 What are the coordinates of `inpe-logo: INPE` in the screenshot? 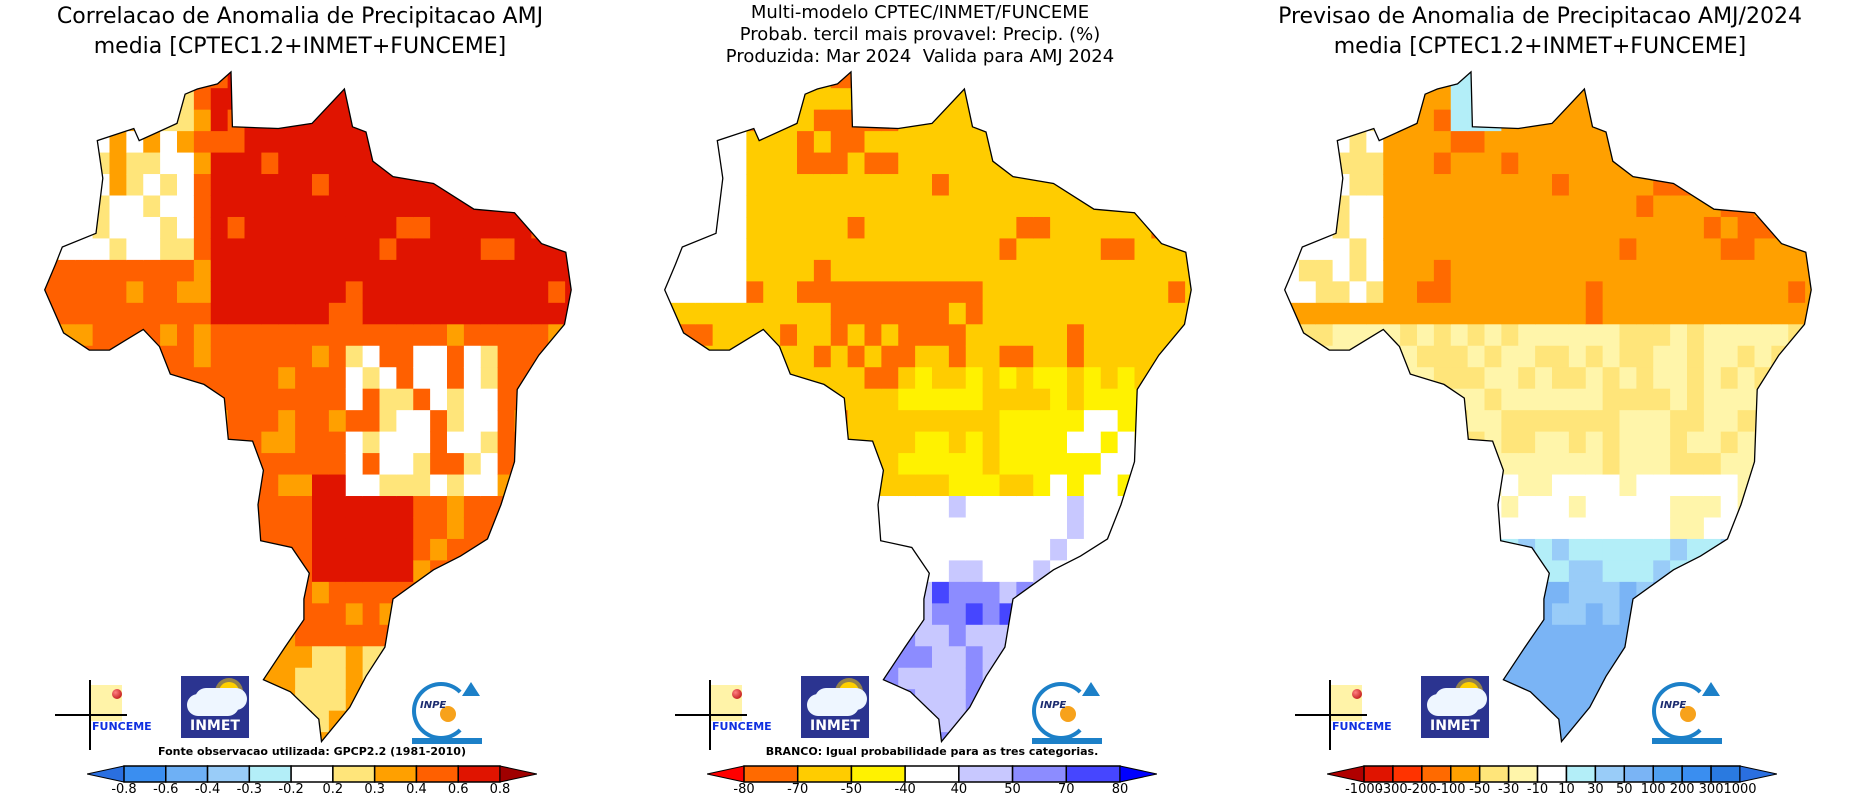 It's located at (1066, 714).